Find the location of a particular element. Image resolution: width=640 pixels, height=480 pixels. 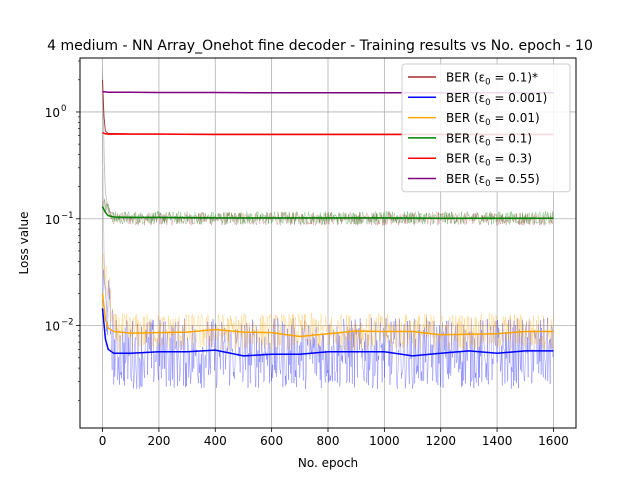

x-tick-label: 200 is located at coordinates (158, 441).